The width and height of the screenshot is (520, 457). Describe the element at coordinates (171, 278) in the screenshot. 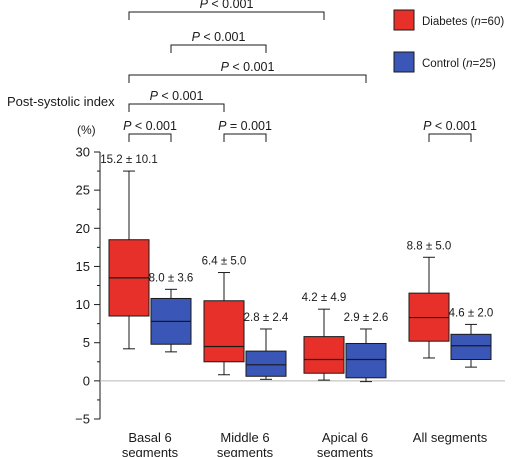

I see `mean-sd-label: 8.0 ± 3.6` at that location.